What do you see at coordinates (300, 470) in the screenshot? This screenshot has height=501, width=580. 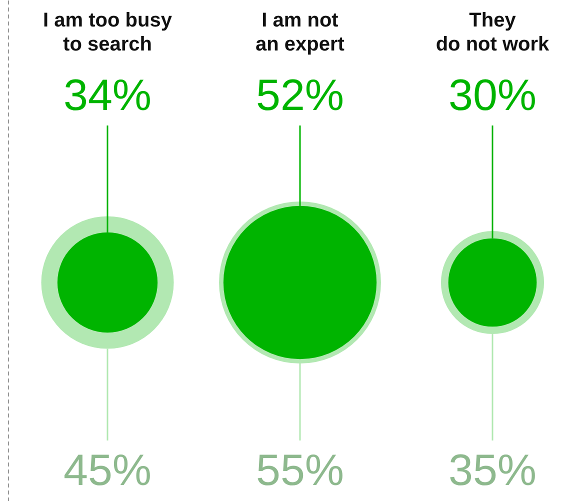 I see `data-label: 55%` at bounding box center [300, 470].